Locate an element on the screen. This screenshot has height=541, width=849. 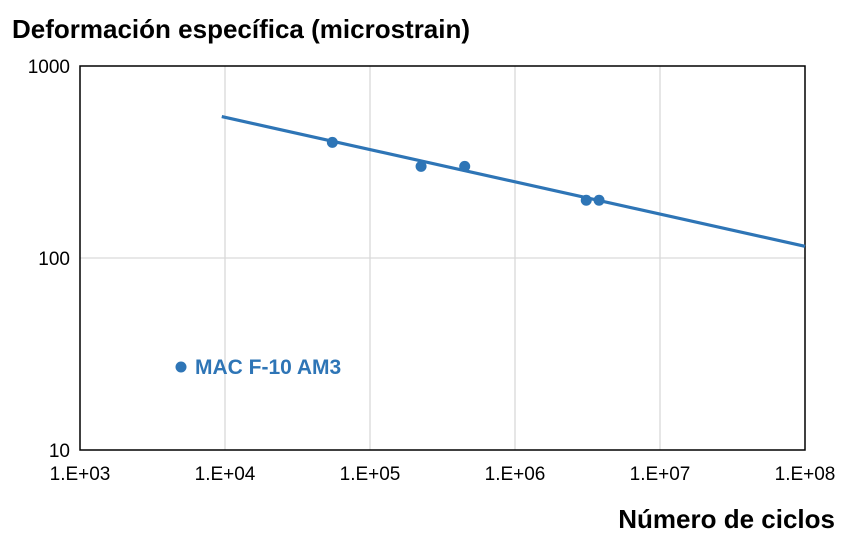
x-axis-title: Número de ciclos is located at coordinates (726, 519).